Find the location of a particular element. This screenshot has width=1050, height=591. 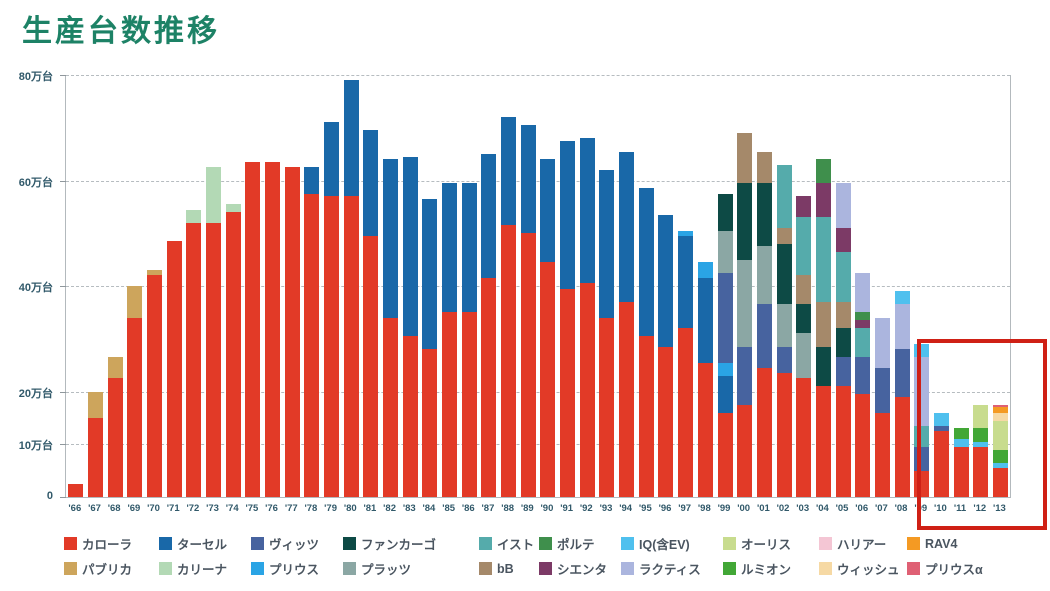

legend-label: IQ(含EV) is located at coordinates (664, 545).